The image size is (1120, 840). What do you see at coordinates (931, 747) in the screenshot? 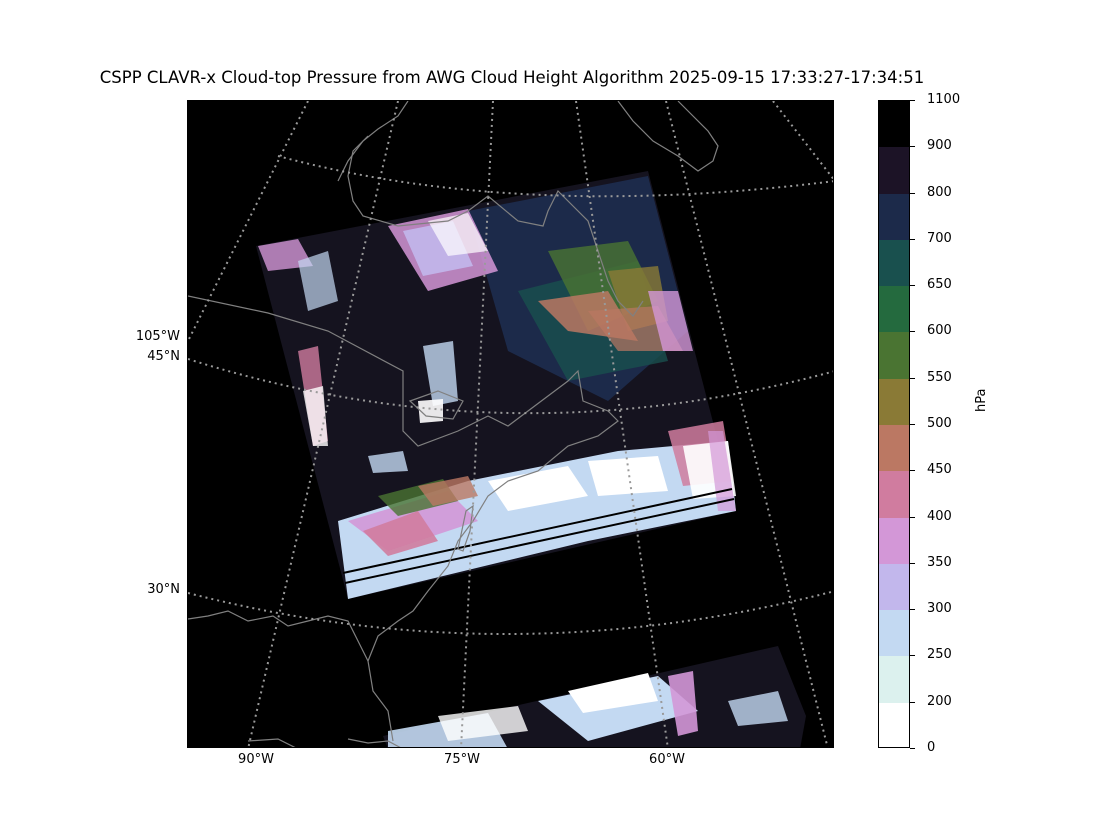
I see `colorbar-tick-label: 0` at bounding box center [931, 747].